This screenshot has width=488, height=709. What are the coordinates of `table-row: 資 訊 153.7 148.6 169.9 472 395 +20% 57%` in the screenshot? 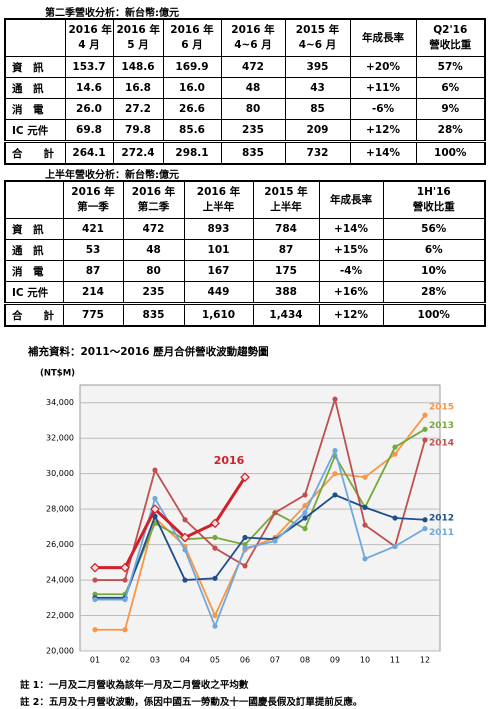 It's located at (245, 67).